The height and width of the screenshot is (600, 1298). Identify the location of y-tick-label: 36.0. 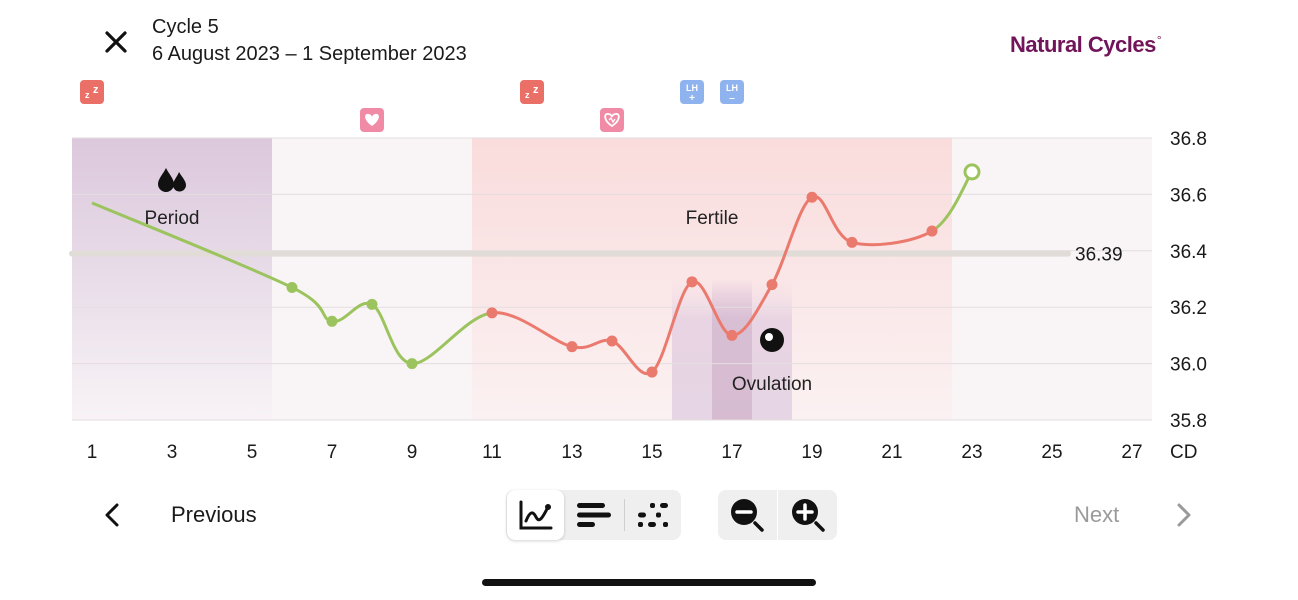
(1188, 365).